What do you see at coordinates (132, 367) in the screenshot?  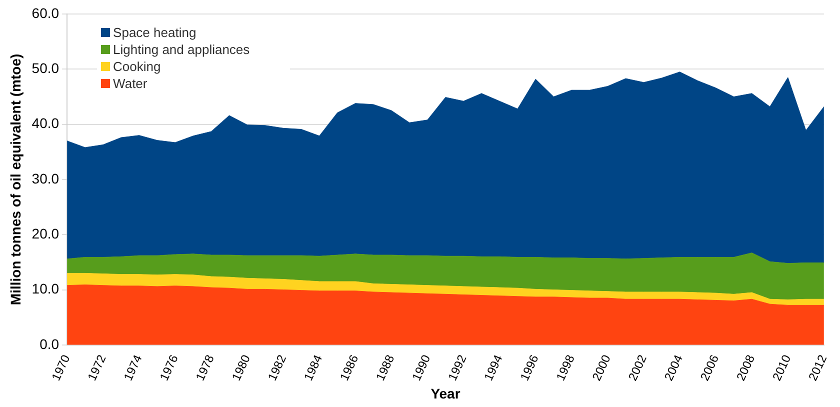 I see `x-tick-label: 1974` at bounding box center [132, 367].